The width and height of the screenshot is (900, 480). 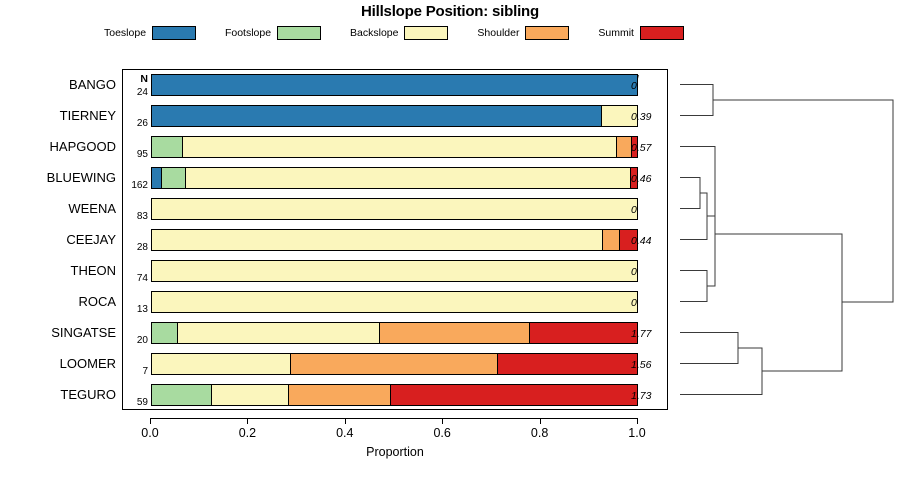 I want to click on legend-entry-toeslope: Toeslope, so click(x=150, y=33).